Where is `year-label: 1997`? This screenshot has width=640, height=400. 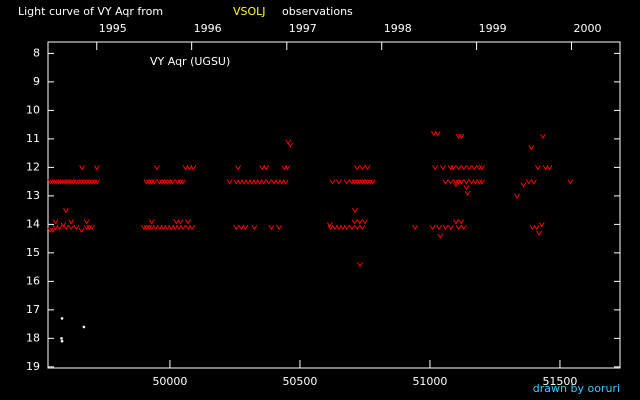 year-label: 1997 is located at coordinates (303, 28).